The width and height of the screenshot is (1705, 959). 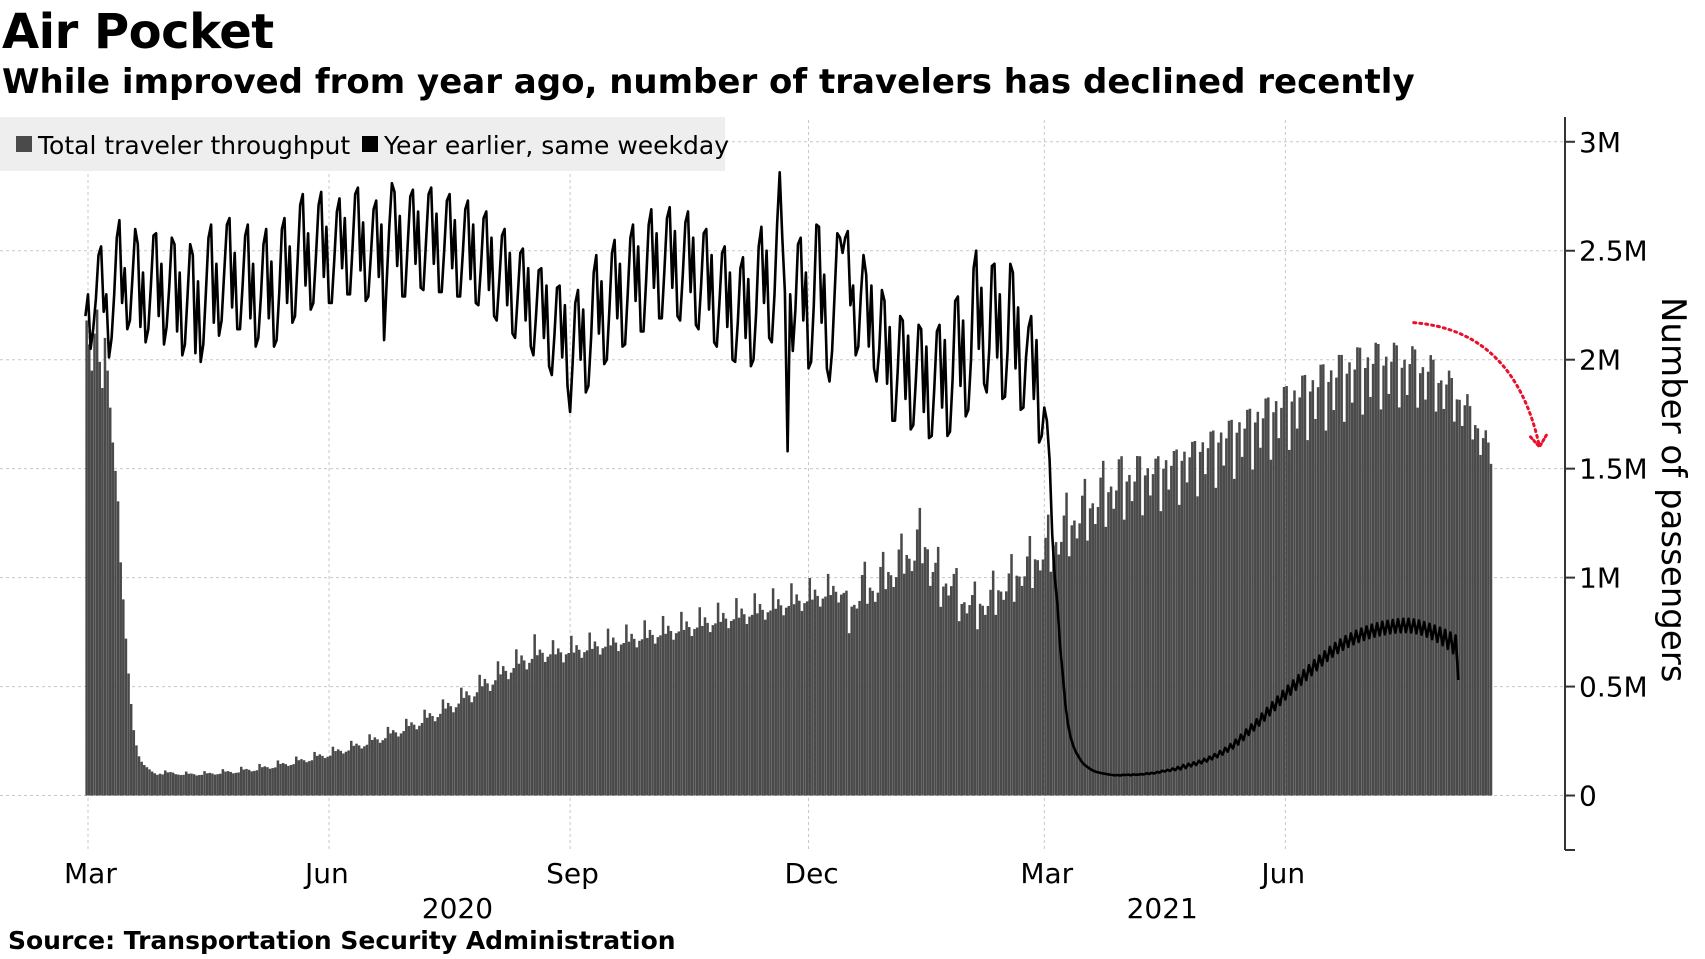 I want to click on y-tick-label: 1.5M, so click(x=1613, y=469).